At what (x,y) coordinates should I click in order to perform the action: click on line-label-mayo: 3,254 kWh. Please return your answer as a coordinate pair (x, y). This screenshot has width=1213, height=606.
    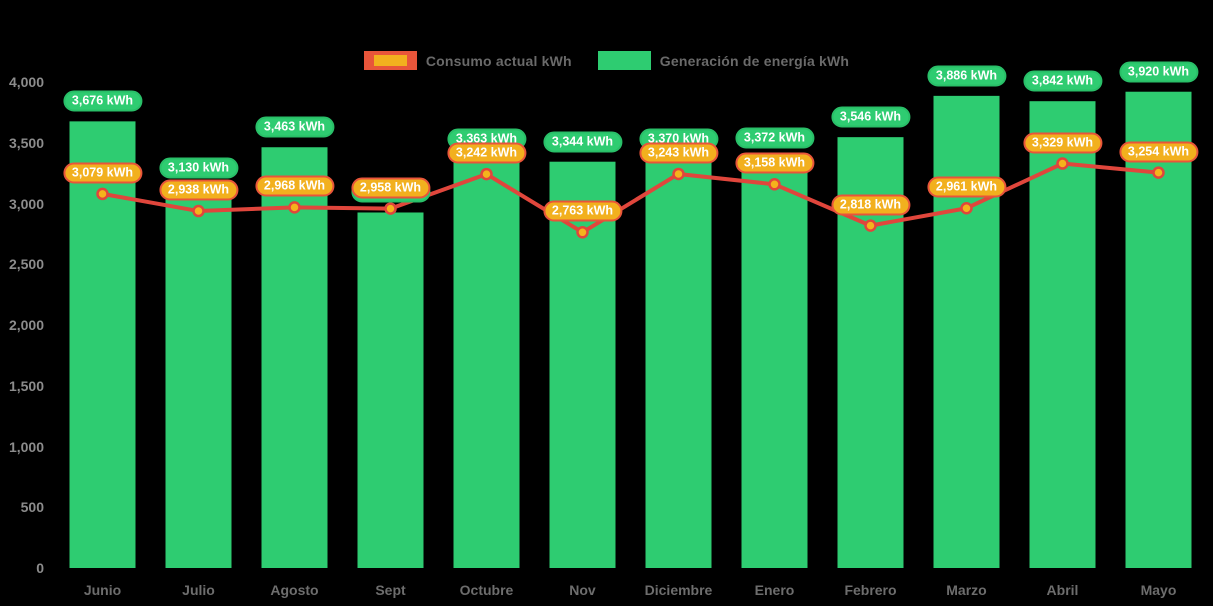
    Looking at the image, I should click on (1158, 152).